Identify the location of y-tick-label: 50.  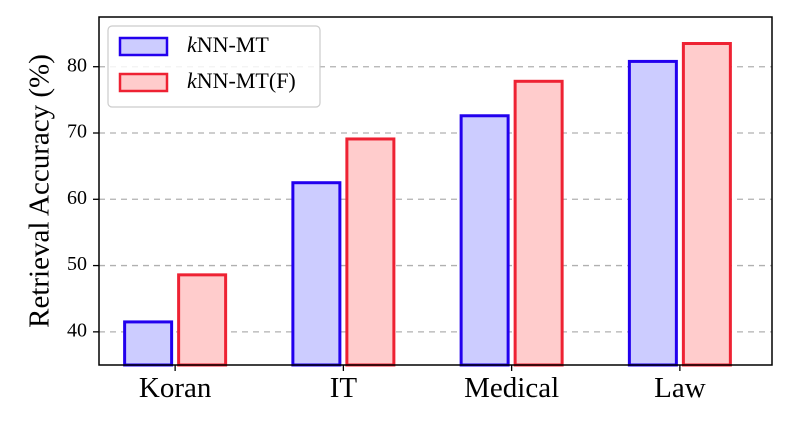
(77, 264).